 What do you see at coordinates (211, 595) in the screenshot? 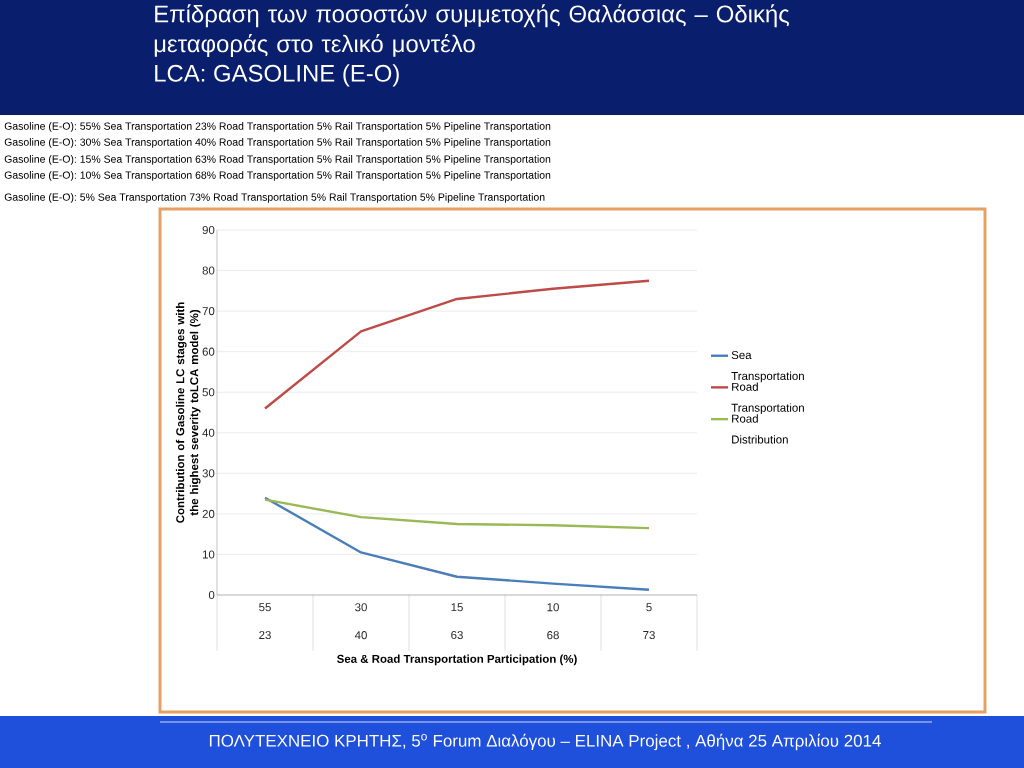
I see `y-tick-label: 0` at bounding box center [211, 595].